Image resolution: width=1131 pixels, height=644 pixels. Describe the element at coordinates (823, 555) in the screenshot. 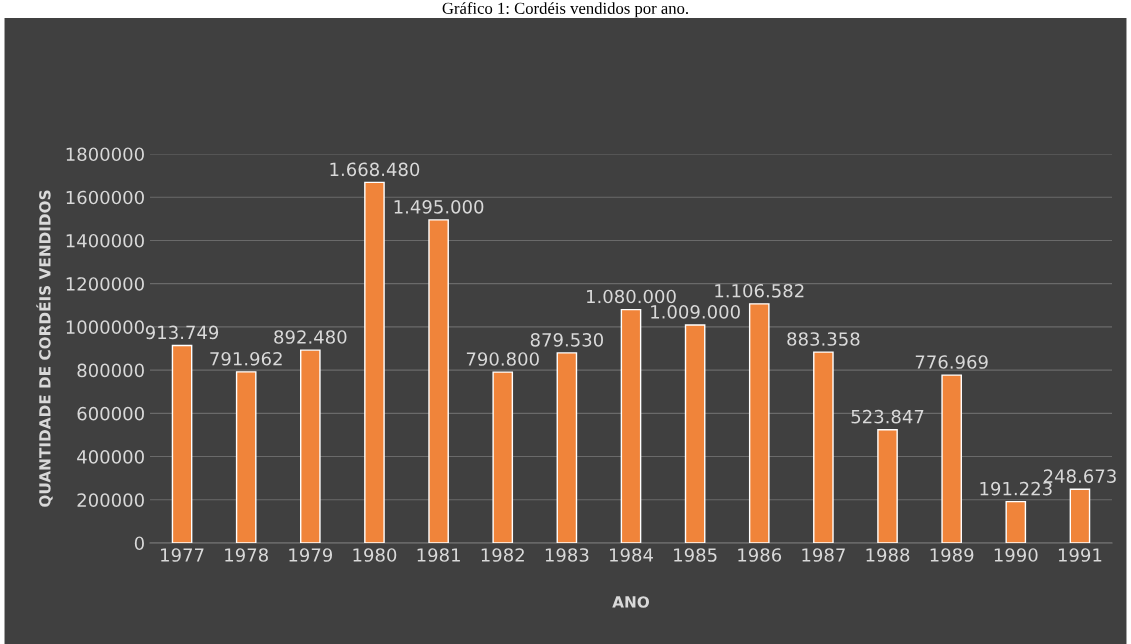

I see `x-tick-label: 1987` at that location.